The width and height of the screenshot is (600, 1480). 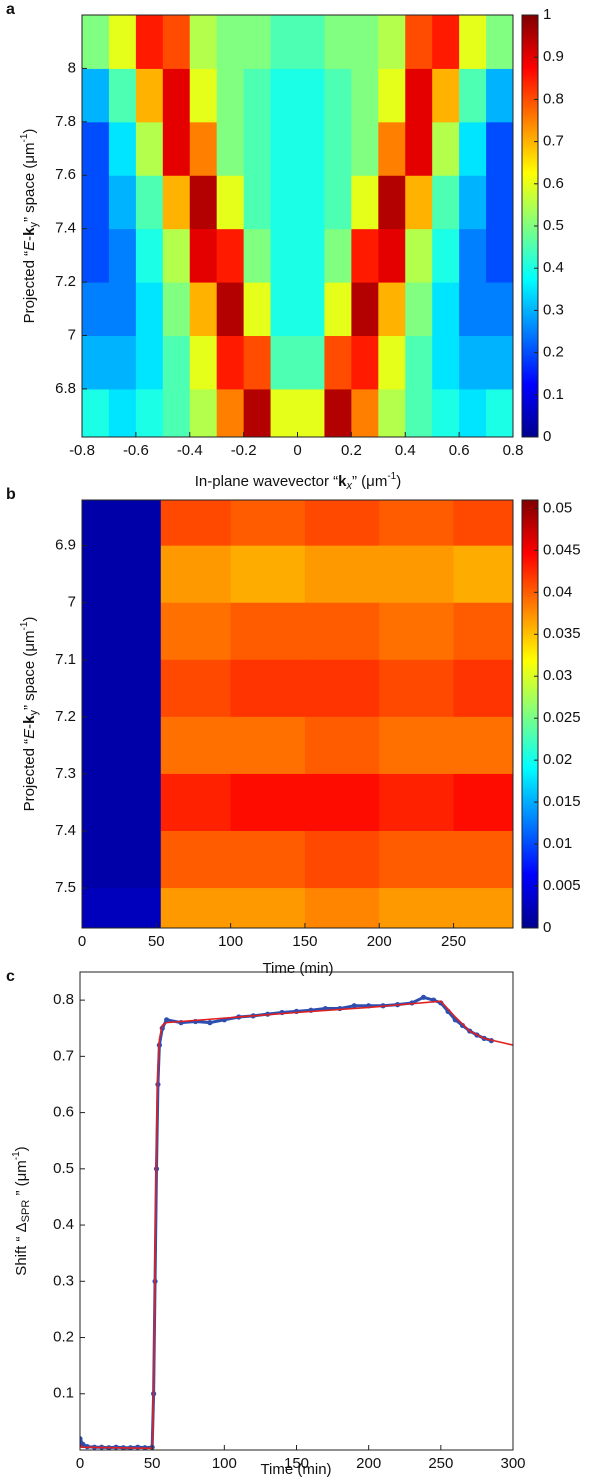 What do you see at coordinates (562, 717) in the screenshot?
I see `colorbar-tick-label: 0.025` at bounding box center [562, 717].